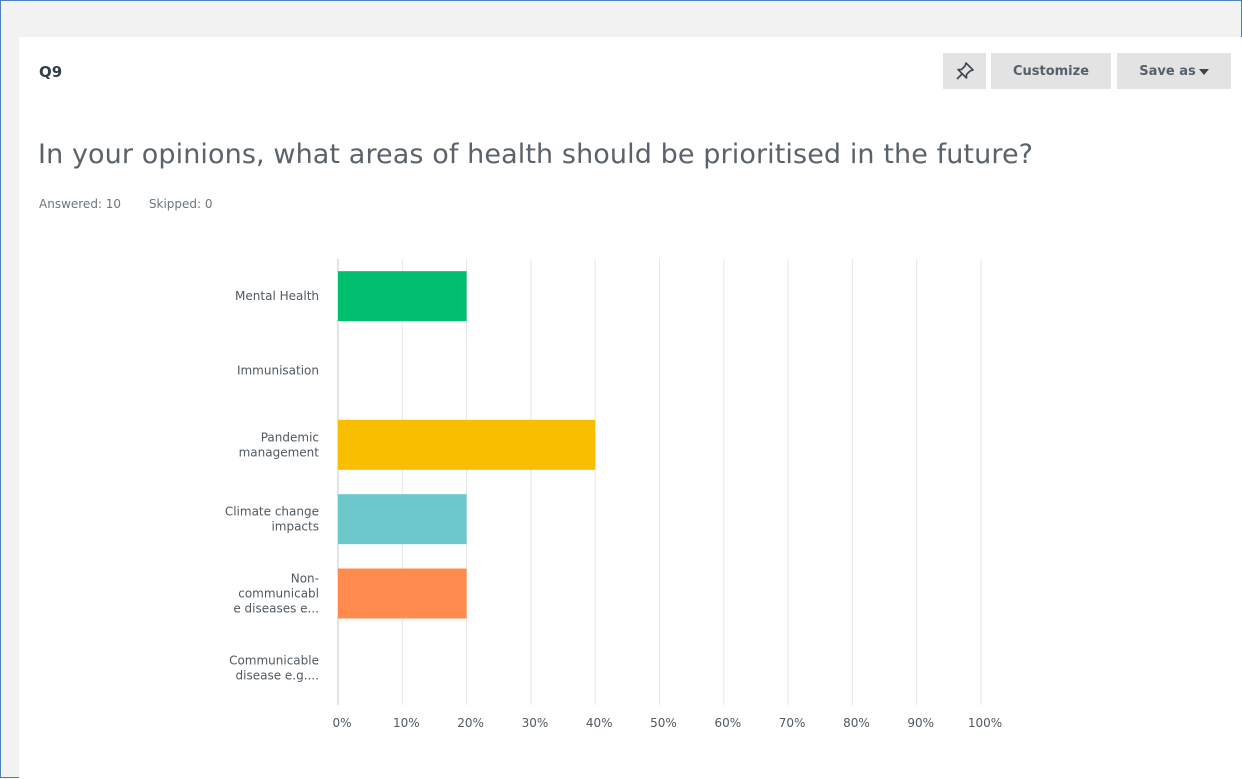 This screenshot has width=1242, height=779. Describe the element at coordinates (1203, 71) in the screenshot. I see `chevron-down-icon` at that location.